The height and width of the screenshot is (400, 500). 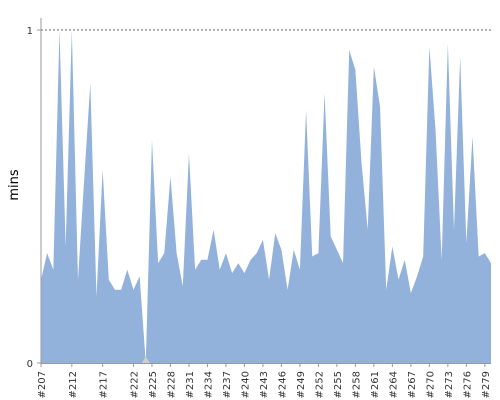 What do you see at coordinates (393, 384) in the screenshot?
I see `x-tick-label: #264` at bounding box center [393, 384].